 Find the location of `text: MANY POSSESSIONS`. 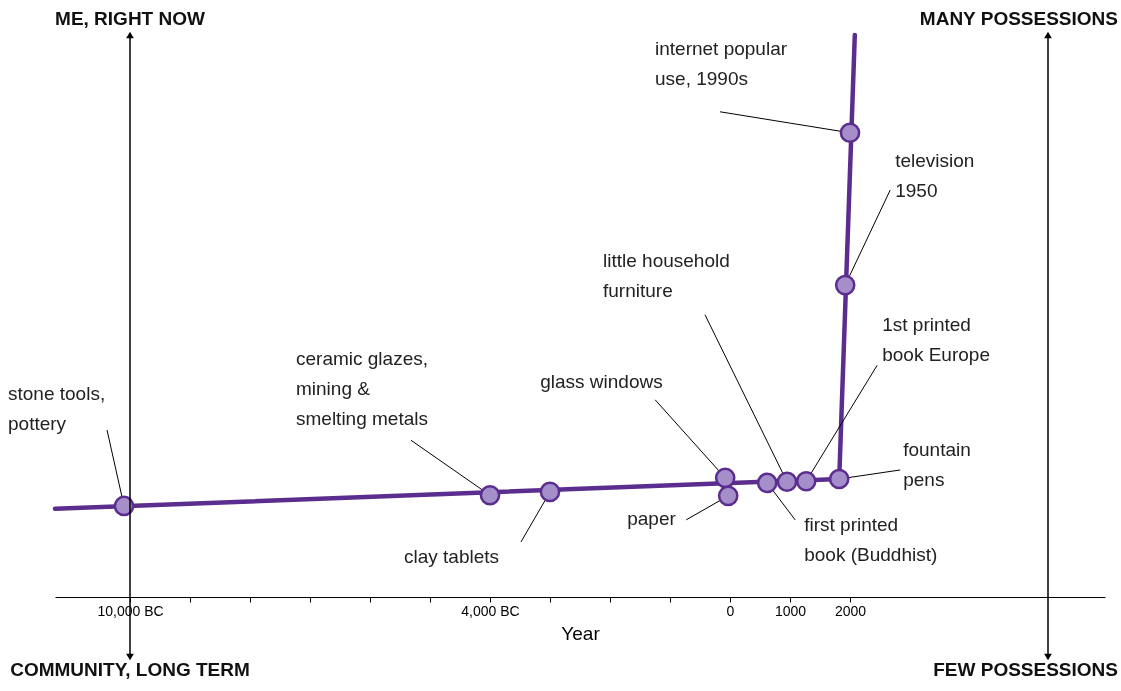

text: MANY POSSESSIONS is located at coordinates (1018, 18).